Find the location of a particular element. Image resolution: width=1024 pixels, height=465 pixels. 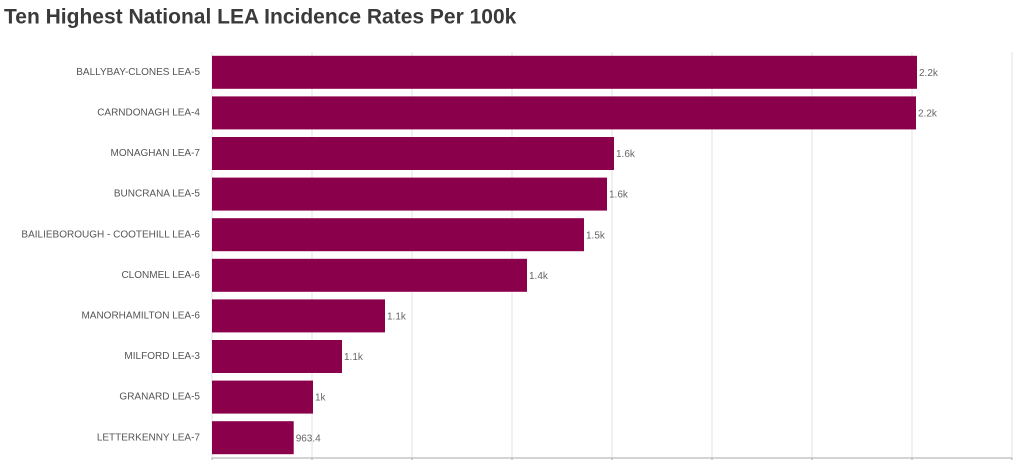

y-tick-label: CLONMEL LEA-6 is located at coordinates (160, 275).